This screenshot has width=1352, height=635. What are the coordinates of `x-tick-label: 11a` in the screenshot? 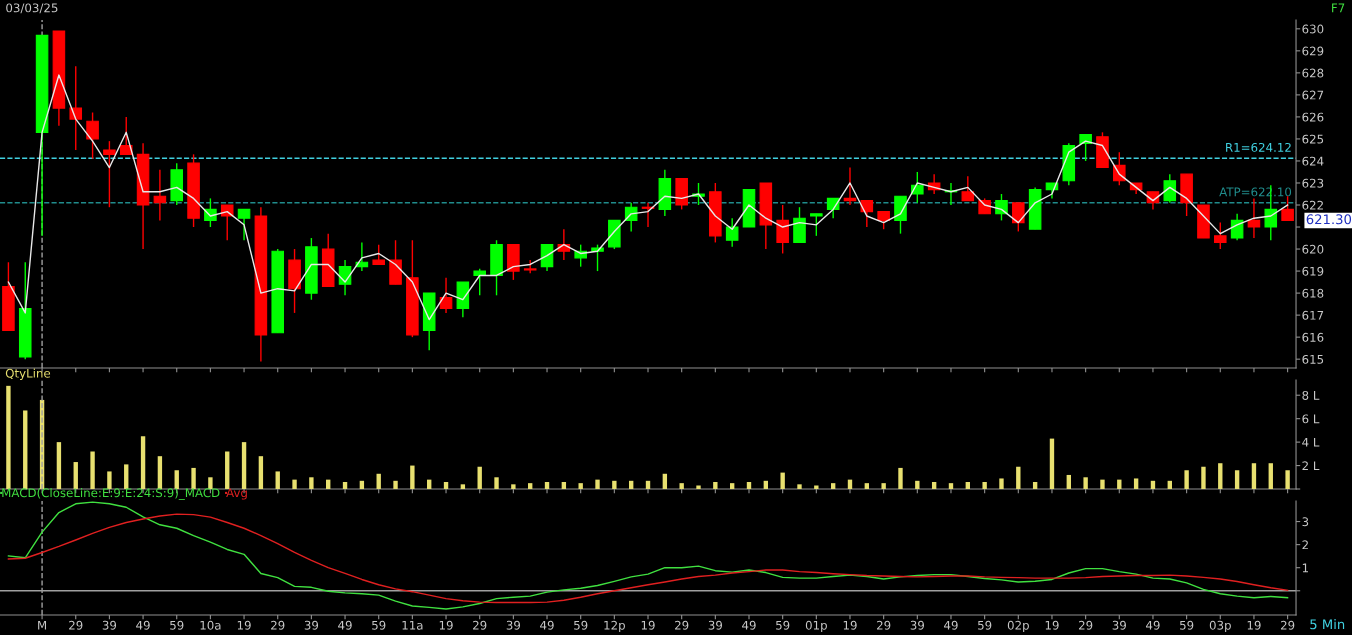 It's located at (412, 625).